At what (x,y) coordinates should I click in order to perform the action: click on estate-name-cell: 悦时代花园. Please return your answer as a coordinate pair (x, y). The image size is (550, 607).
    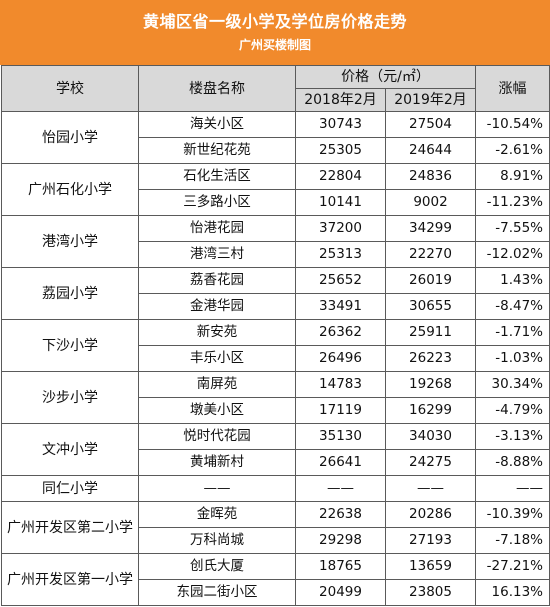
    Looking at the image, I should click on (217, 436).